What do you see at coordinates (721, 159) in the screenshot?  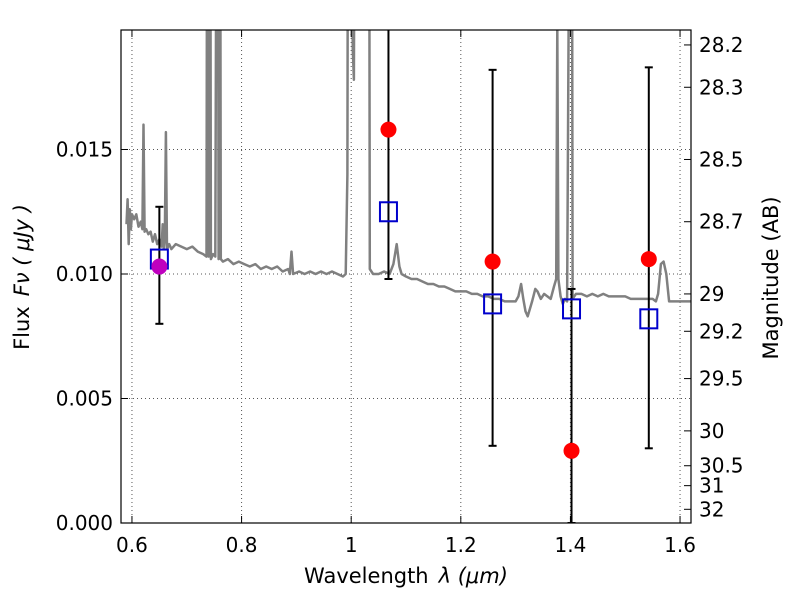 I see `right-tick-label: 28.5` at bounding box center [721, 159].